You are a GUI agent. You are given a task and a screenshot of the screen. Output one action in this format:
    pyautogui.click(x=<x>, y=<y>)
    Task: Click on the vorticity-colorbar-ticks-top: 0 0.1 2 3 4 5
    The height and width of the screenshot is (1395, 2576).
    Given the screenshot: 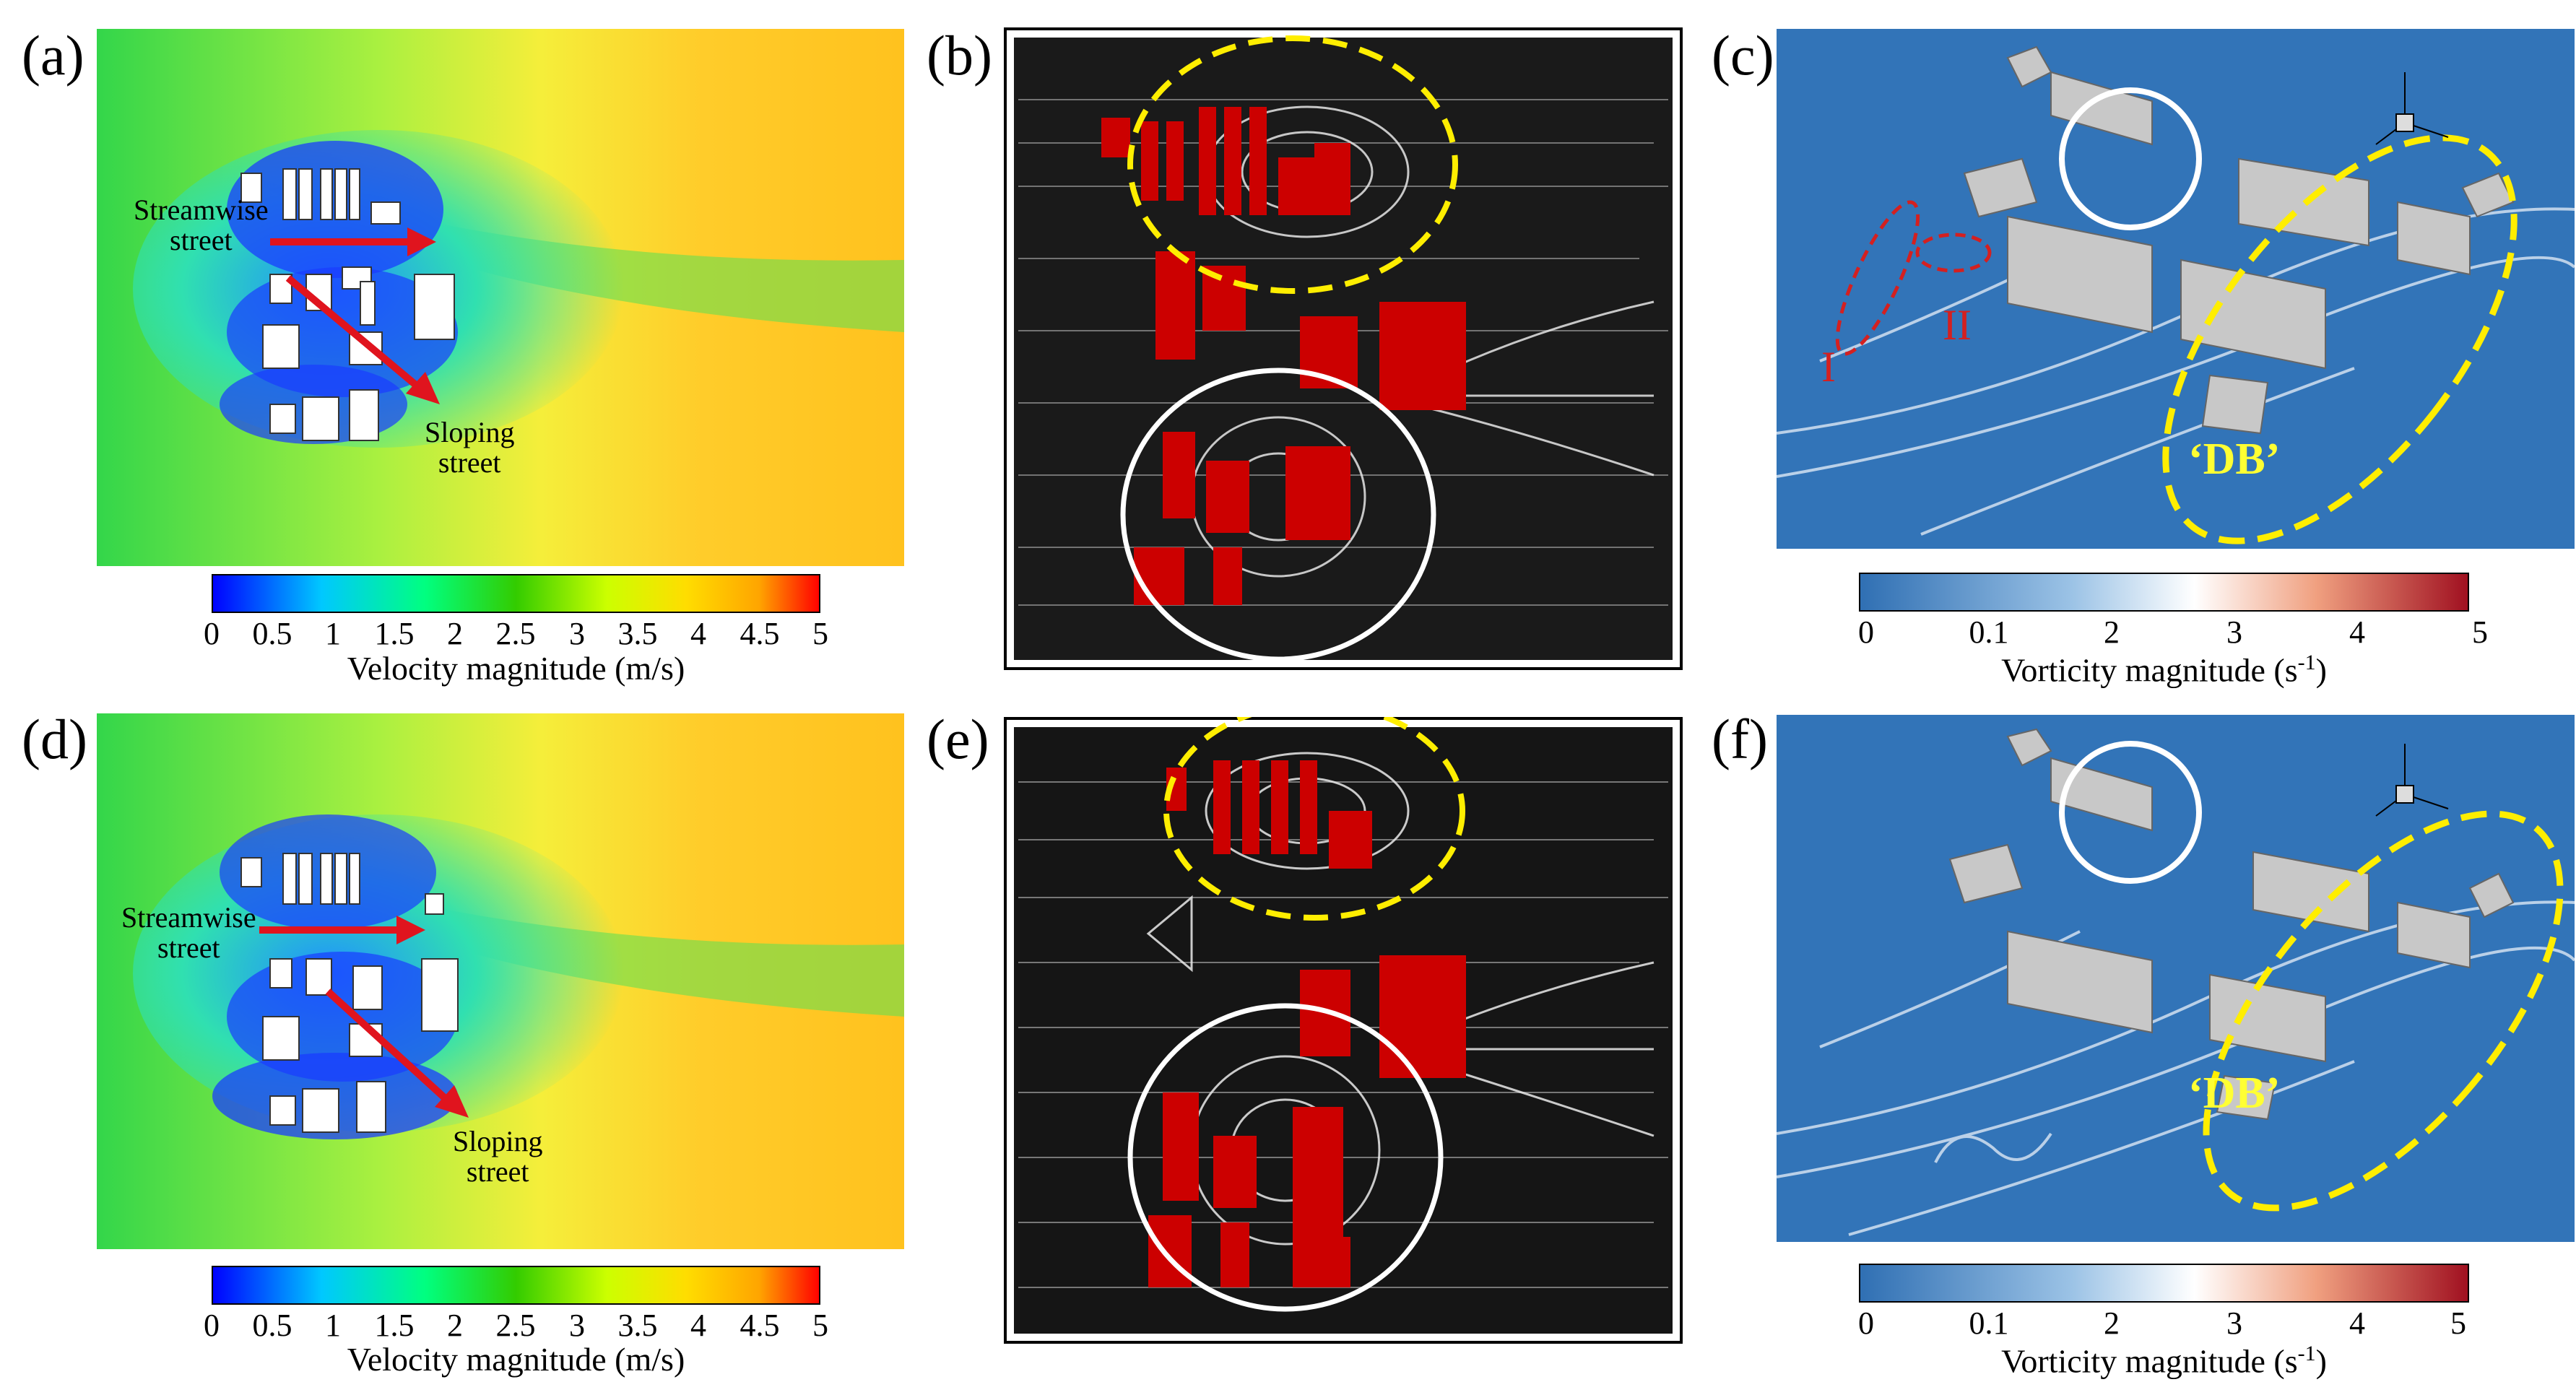 What is the action you would take?
    pyautogui.click(x=2173, y=632)
    